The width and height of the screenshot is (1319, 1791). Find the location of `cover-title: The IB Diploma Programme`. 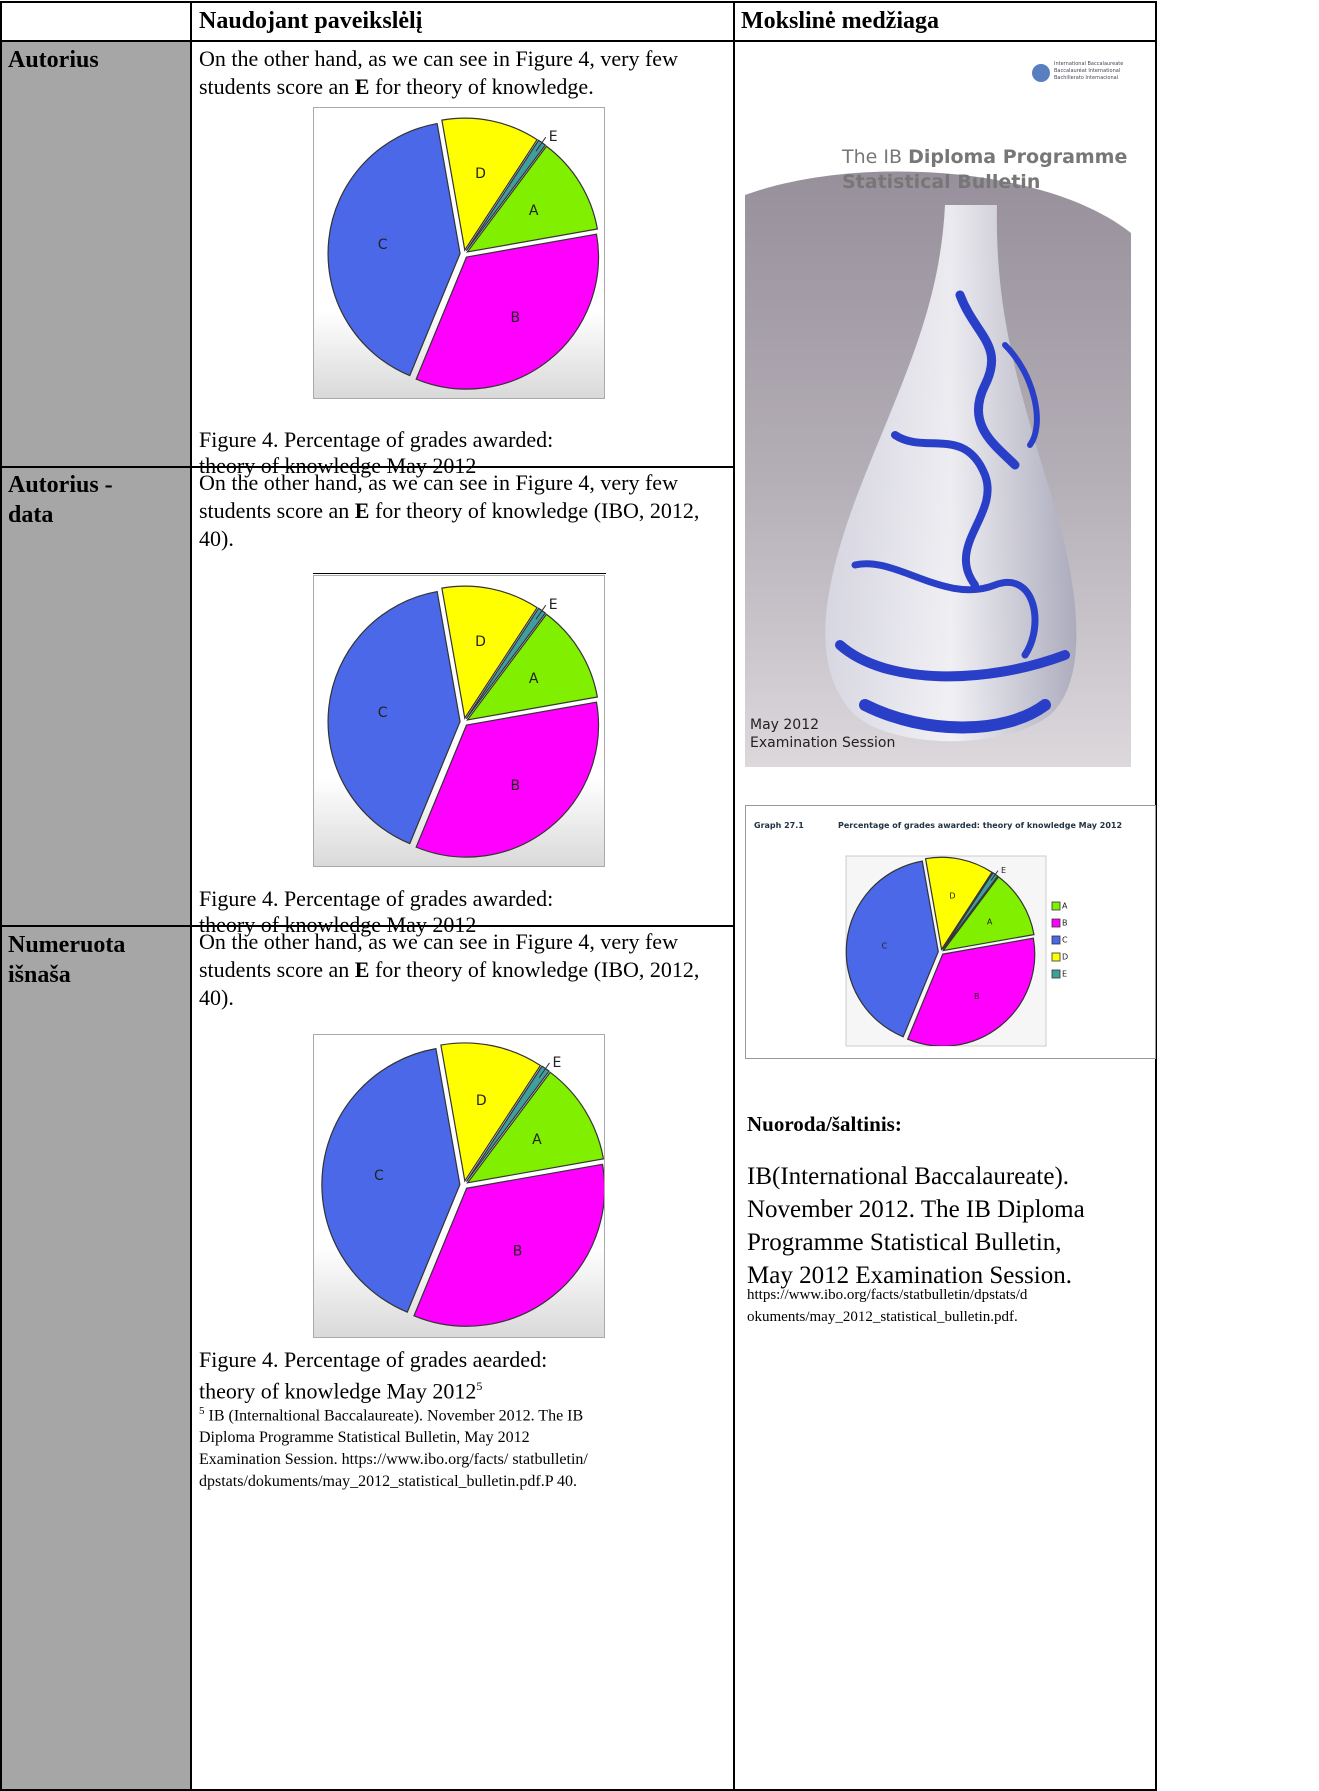

cover-title: The IB Diploma Programme is located at coordinates (984, 157).